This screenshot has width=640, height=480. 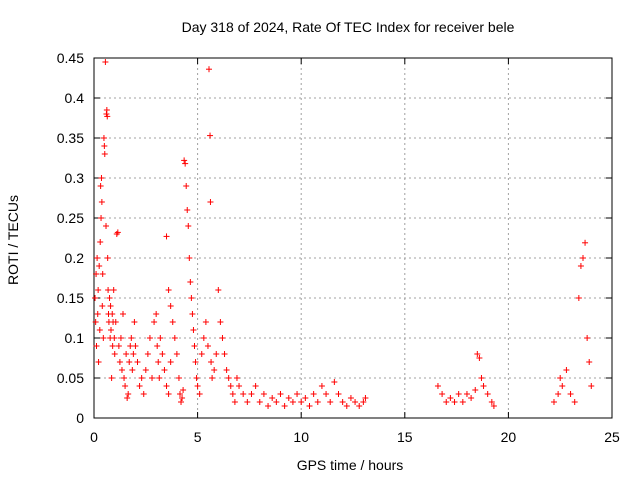 What do you see at coordinates (70, 238) in the screenshot?
I see `y-tick-labels: 0 0.05 0.1 0.15 0.2 0.25 0.3 0.35 0.4 0.45` at bounding box center [70, 238].